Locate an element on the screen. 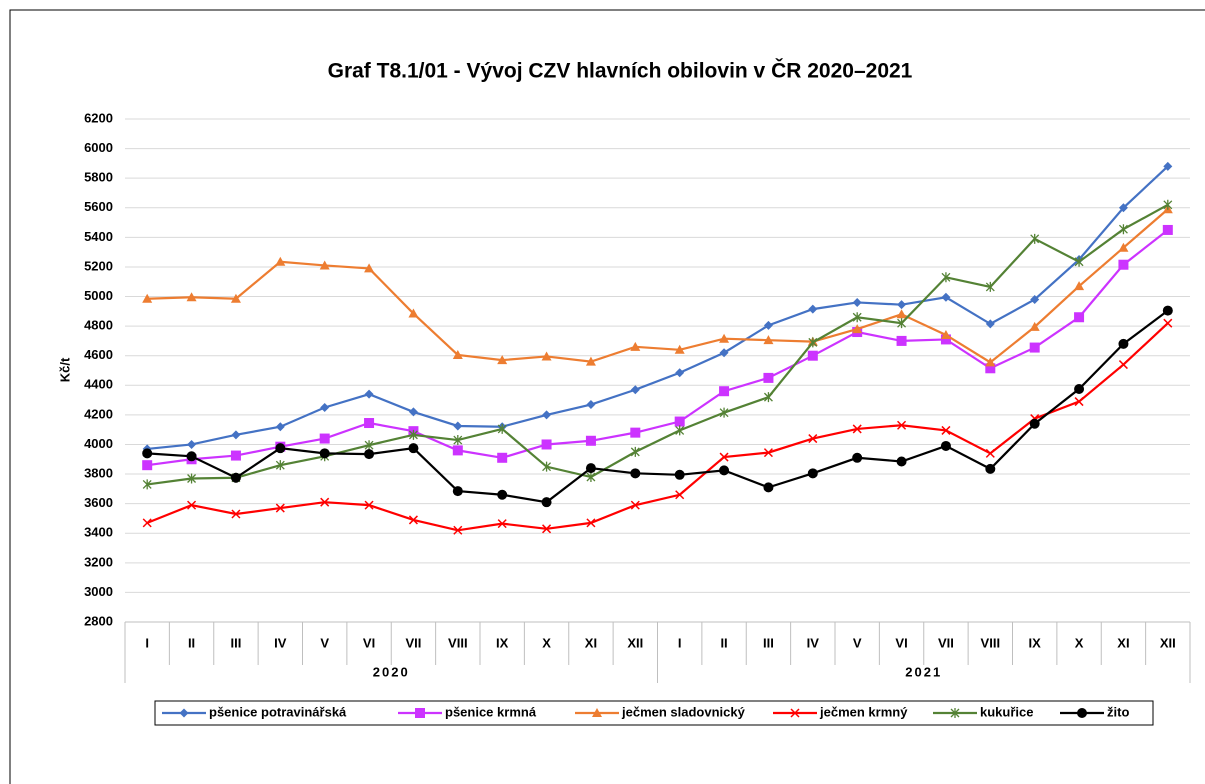 The height and width of the screenshot is (784, 1205). y-tick-label: 5200 is located at coordinates (98, 265).